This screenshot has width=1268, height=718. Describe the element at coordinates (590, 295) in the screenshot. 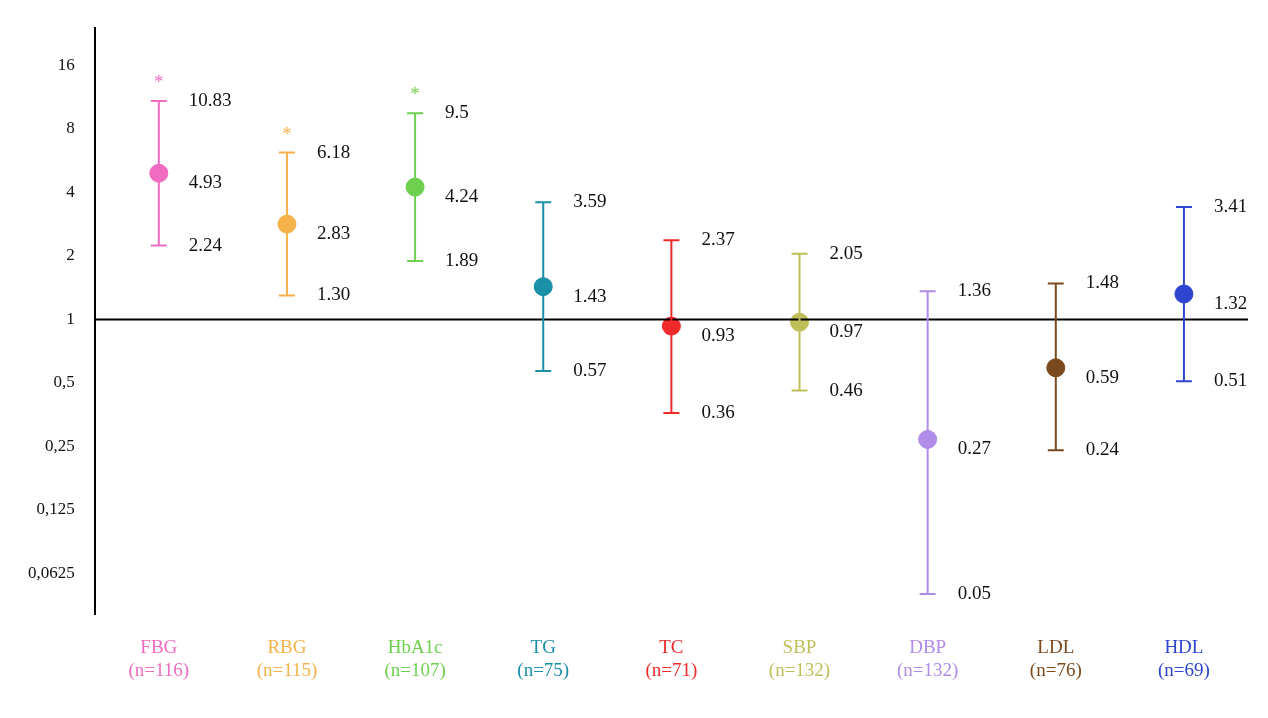

I see `data-label: 1.43` at that location.